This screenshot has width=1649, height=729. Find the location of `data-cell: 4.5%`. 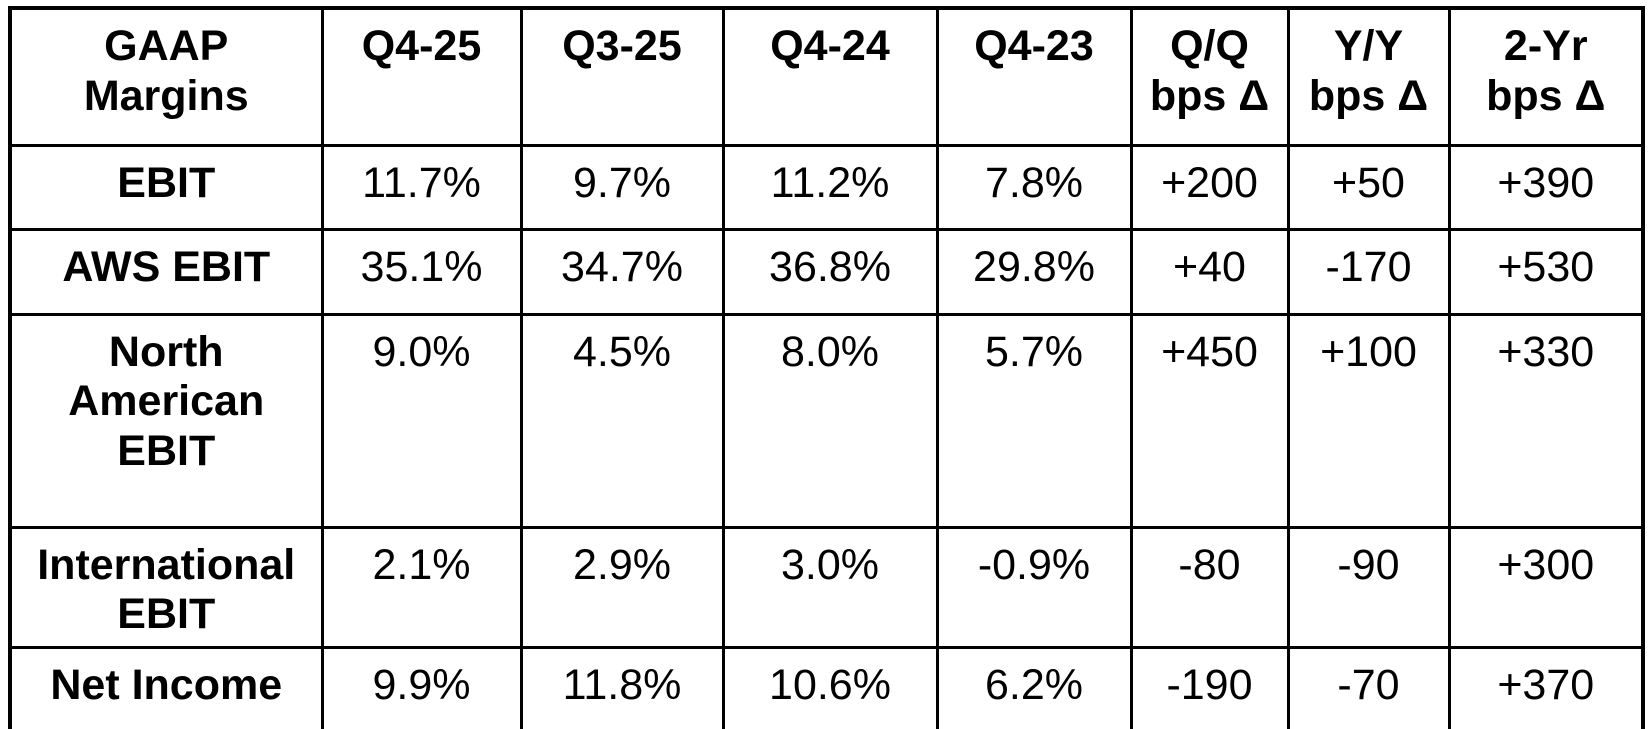

data-cell: 4.5% is located at coordinates (622, 420).